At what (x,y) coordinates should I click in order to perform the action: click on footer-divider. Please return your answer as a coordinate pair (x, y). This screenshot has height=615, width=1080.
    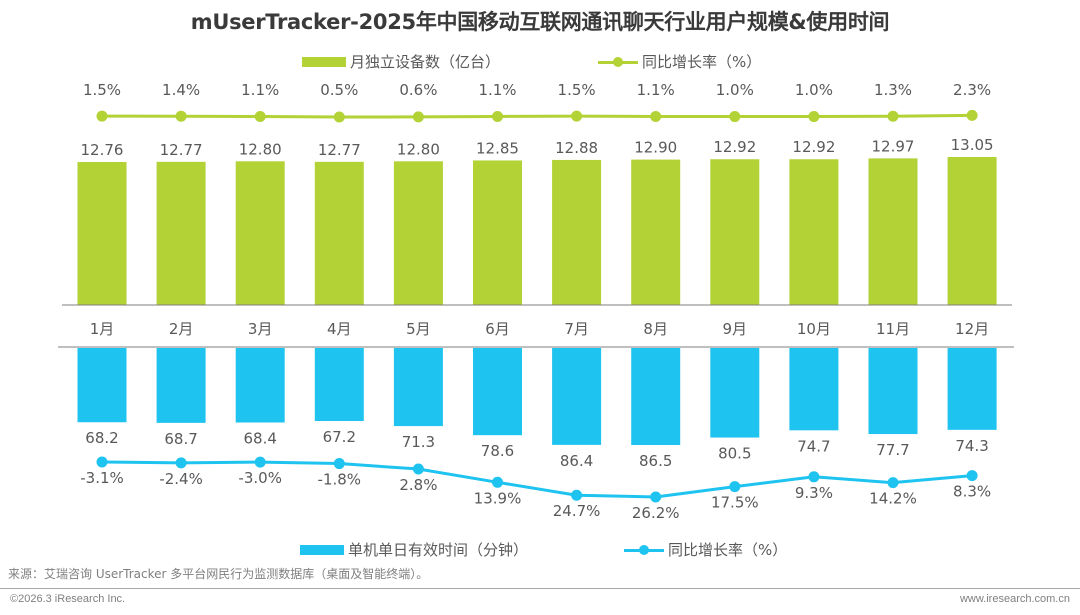
    Looking at the image, I should click on (540, 588).